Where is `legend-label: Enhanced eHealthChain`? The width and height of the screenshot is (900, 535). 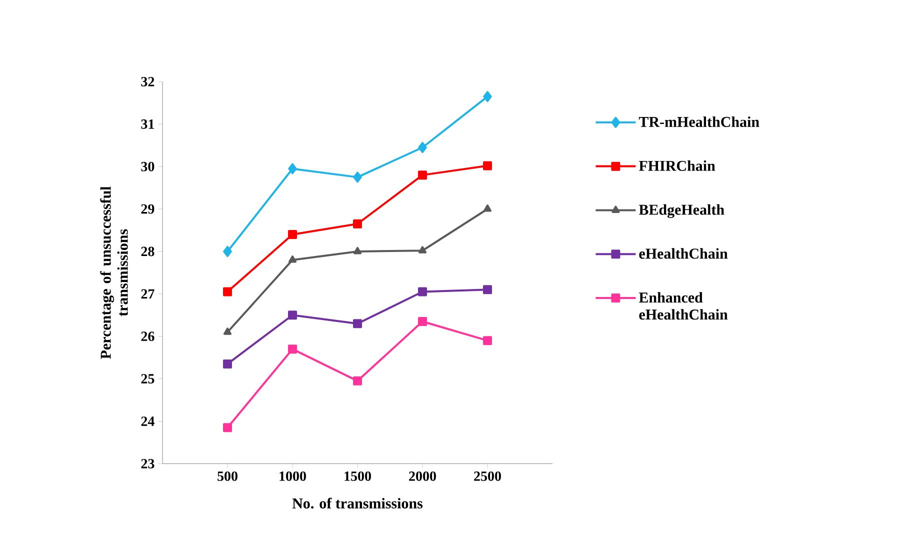 legend-label: Enhanced eHealthChain is located at coordinates (683, 306).